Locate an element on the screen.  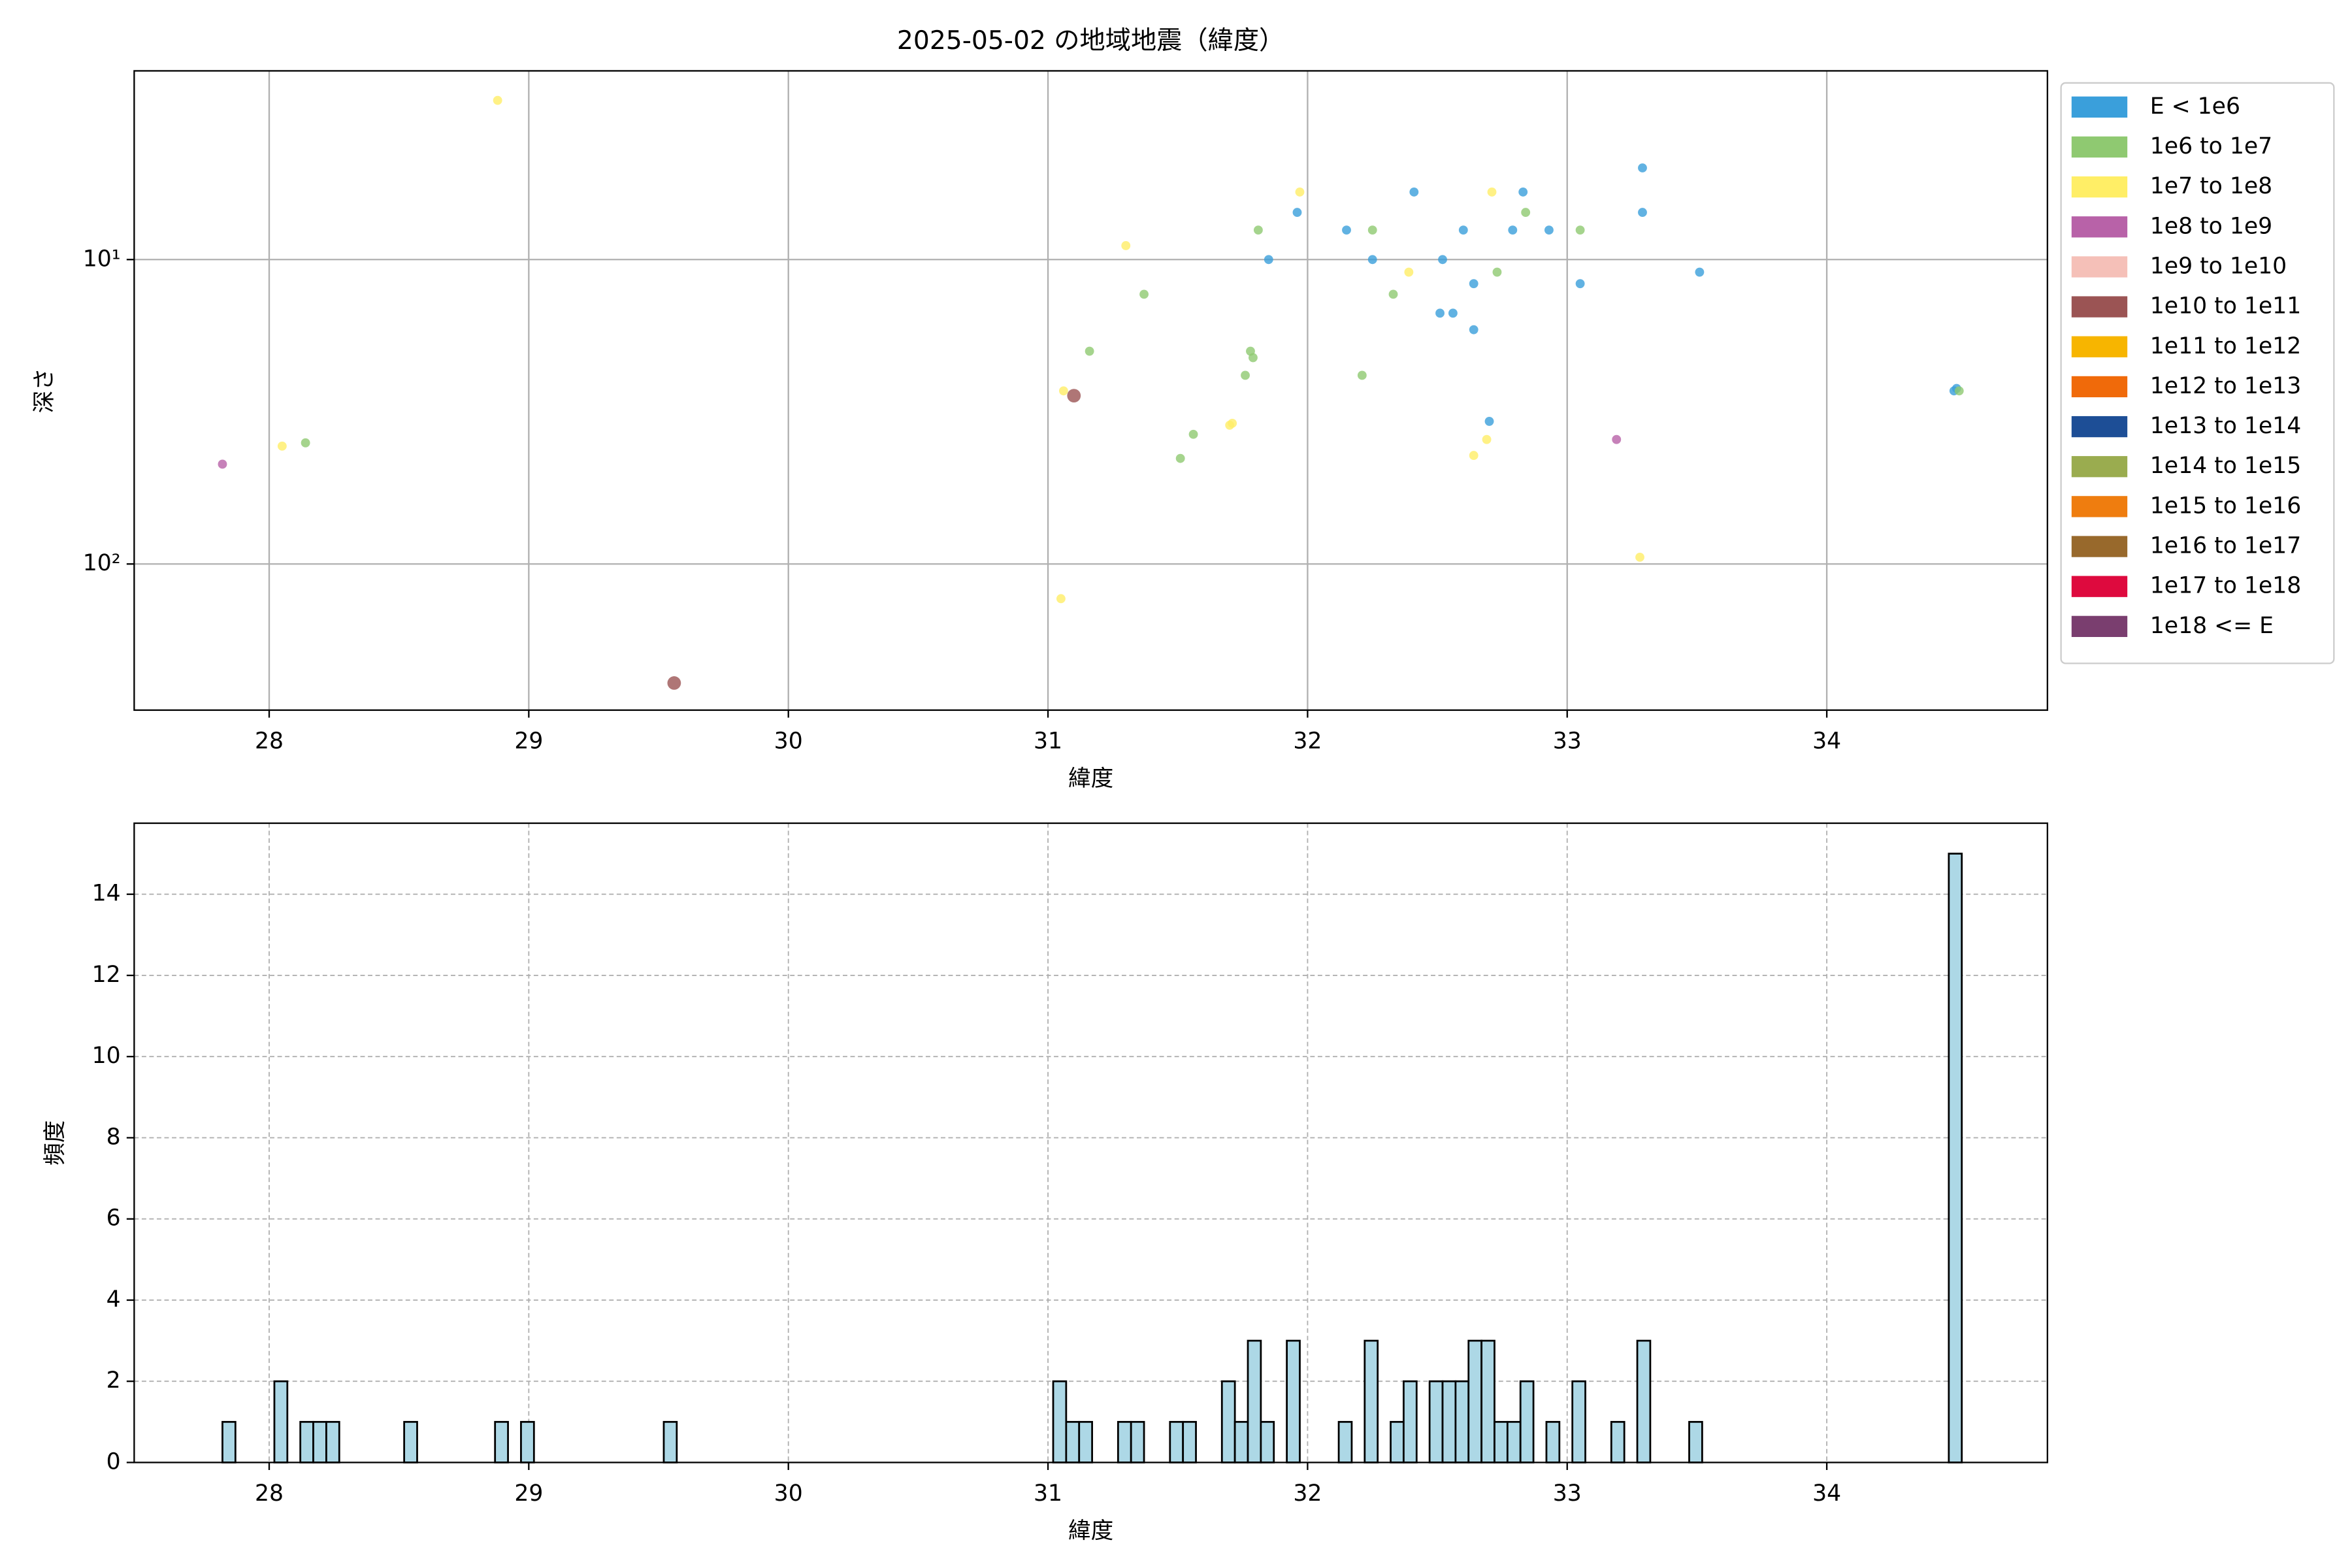
y-tick-label: 4 is located at coordinates (113, 1299).